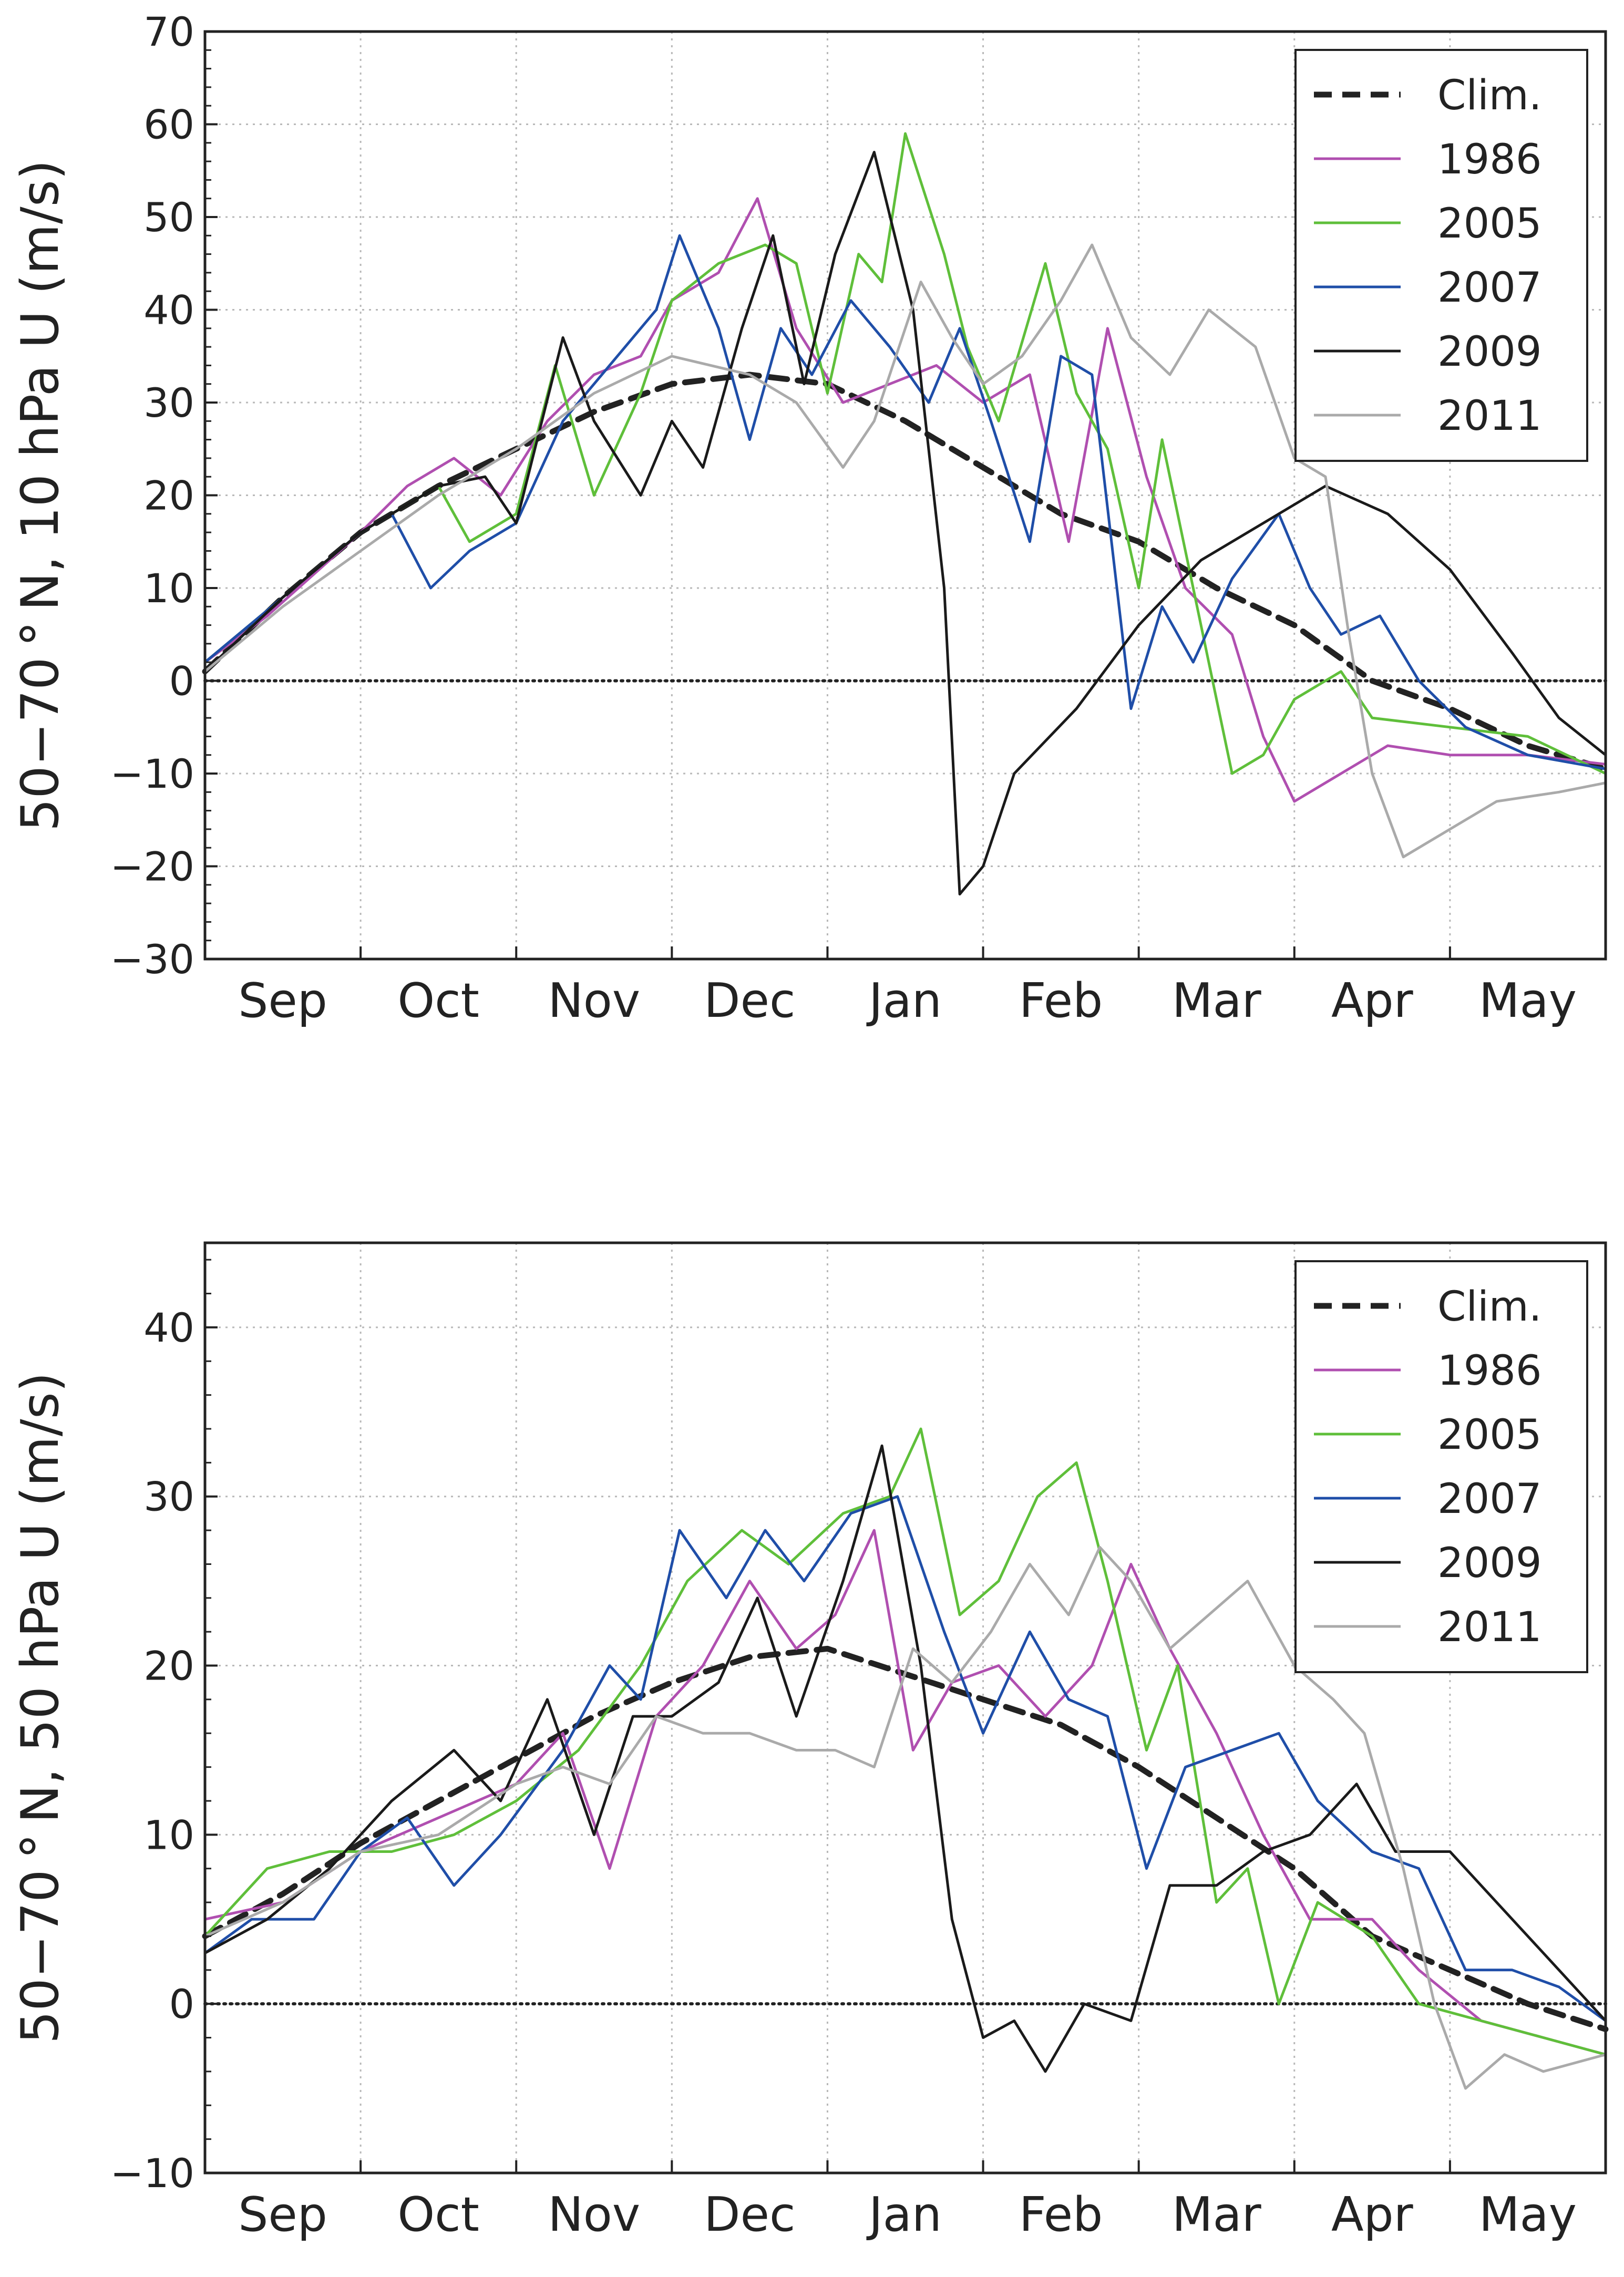 This screenshot has width=1624, height=2277. I want to click on y-tick-label: 60, so click(168, 124).